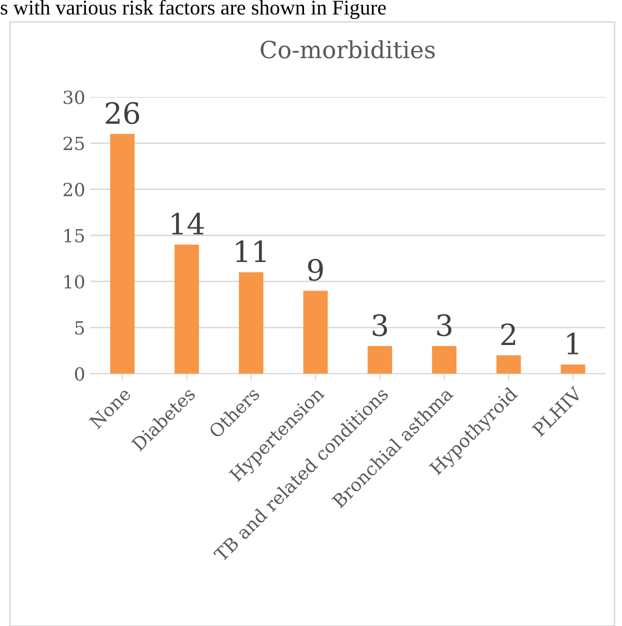 The height and width of the screenshot is (626, 622). What do you see at coordinates (508, 334) in the screenshot?
I see `data-label: 2` at bounding box center [508, 334].